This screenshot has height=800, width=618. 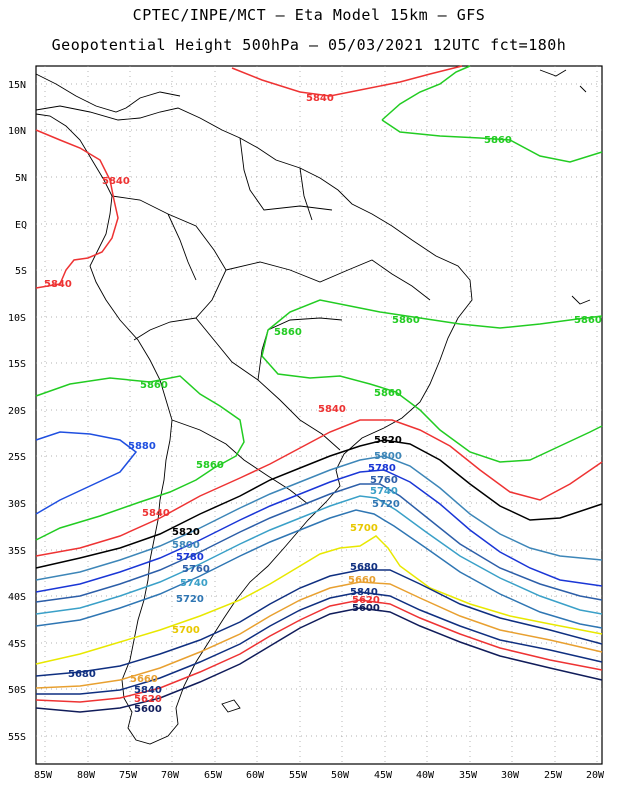 I want to click on contour-5860-inner, so click(x=432, y=381).